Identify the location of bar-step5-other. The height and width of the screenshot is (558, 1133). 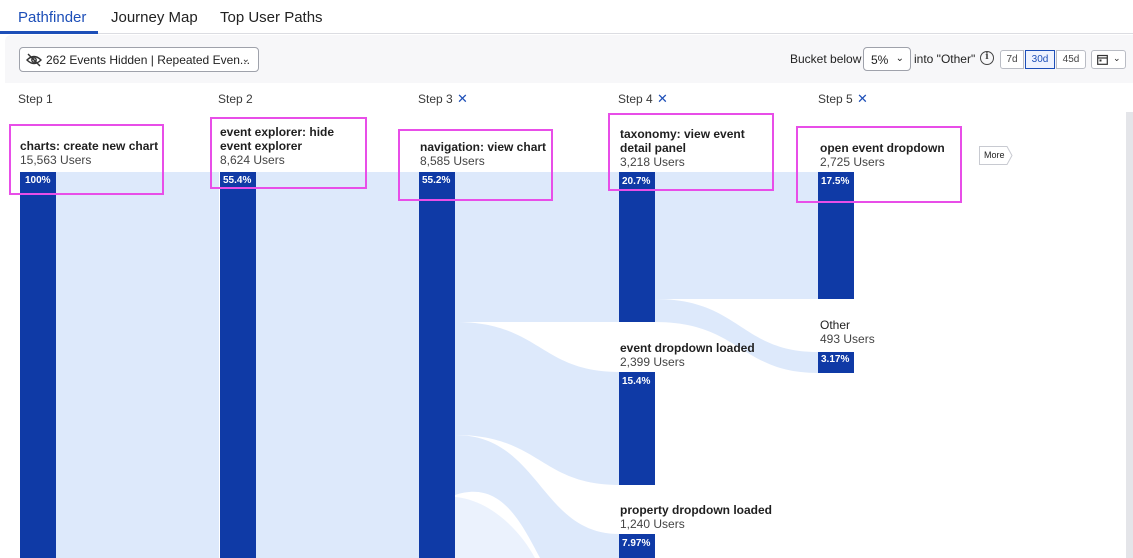
(836, 362).